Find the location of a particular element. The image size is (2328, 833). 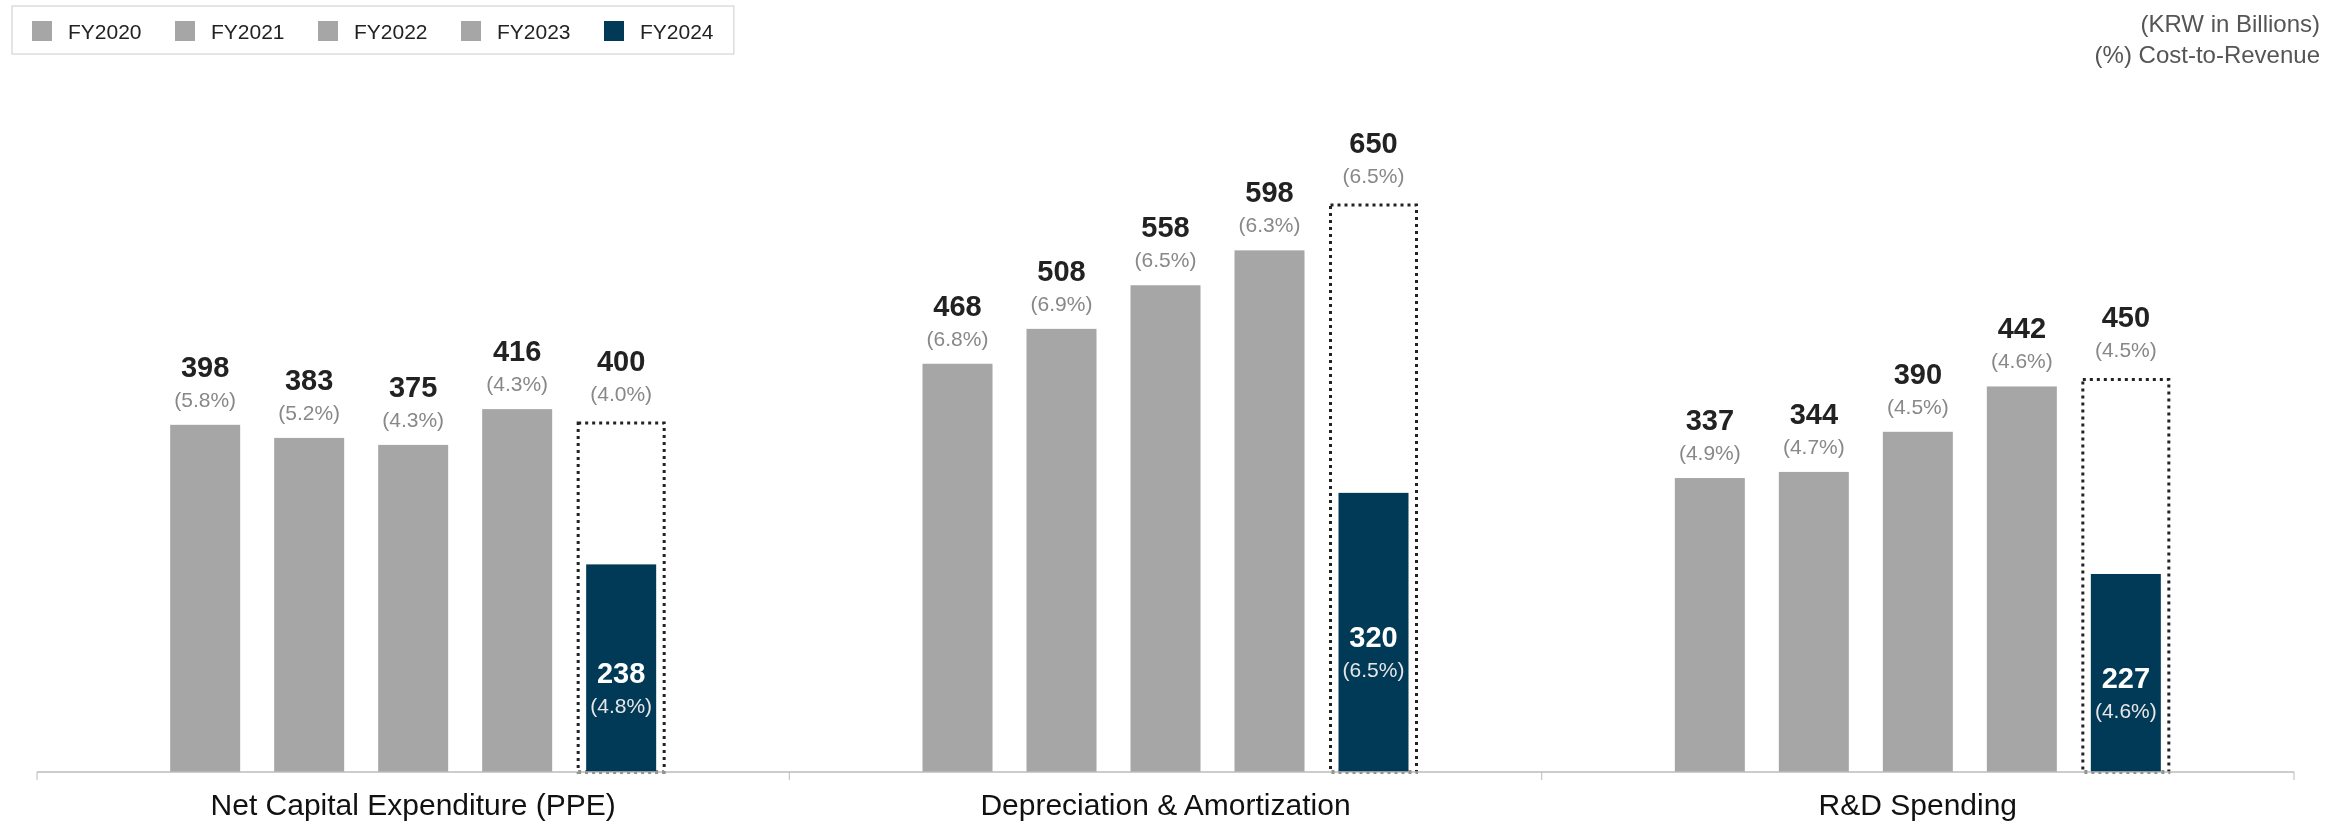

legend-label: FY2020 is located at coordinates (105, 31).